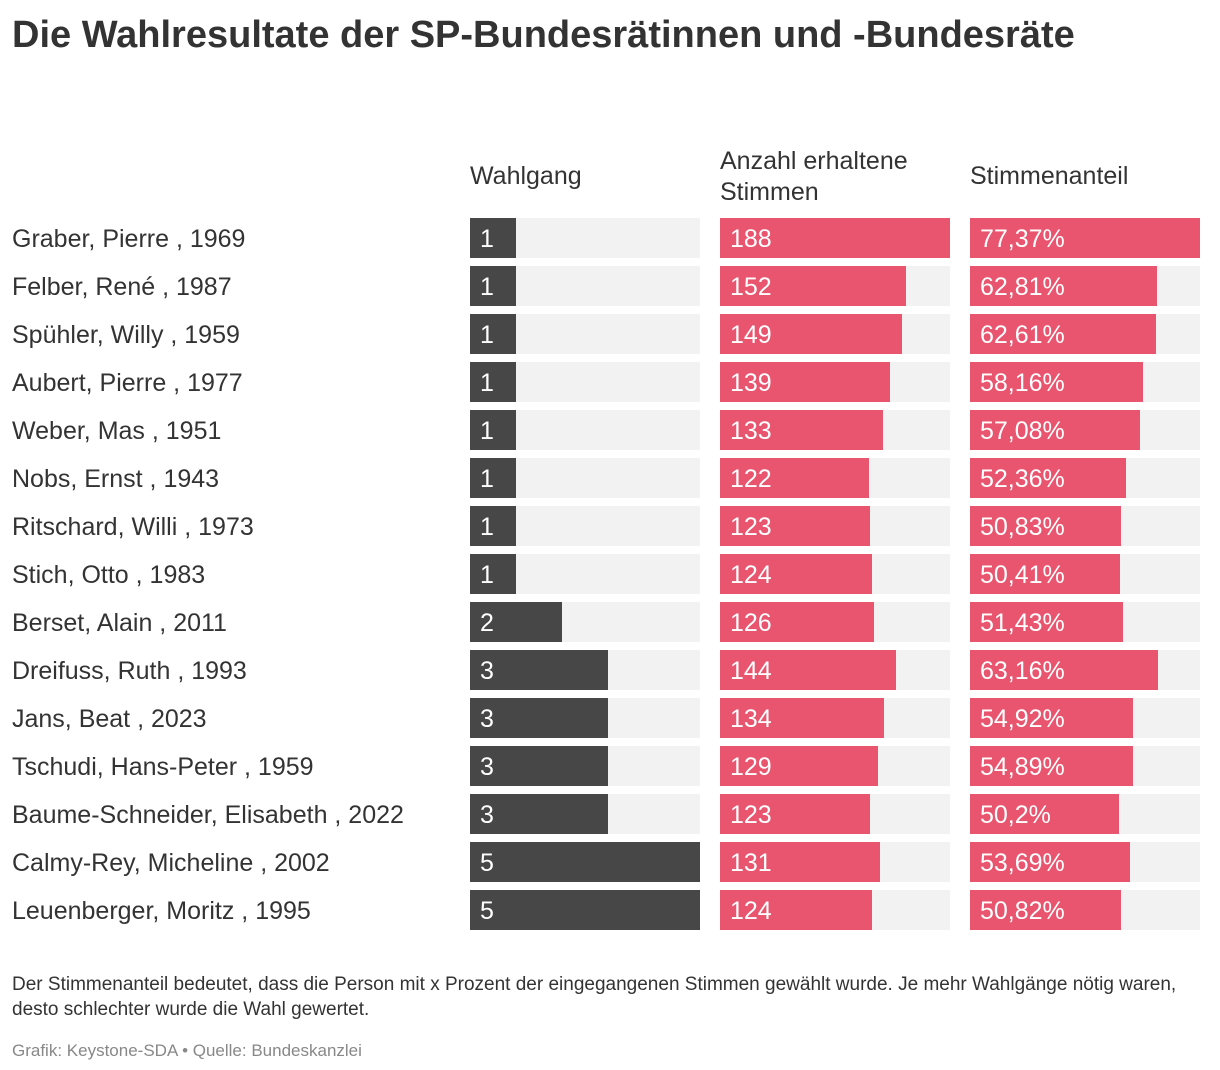 The width and height of the screenshot is (1220, 1070). Describe the element at coordinates (1022, 575) in the screenshot. I see `stimmenanteil-value-label: 50,41%` at that location.